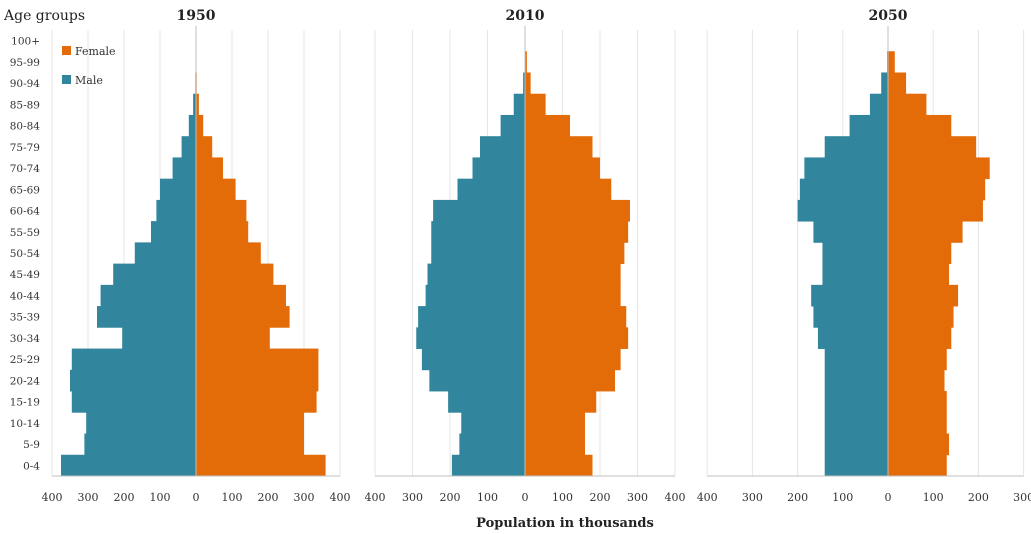  I want to click on x-tick-1950-2: 200, so click(124, 497).